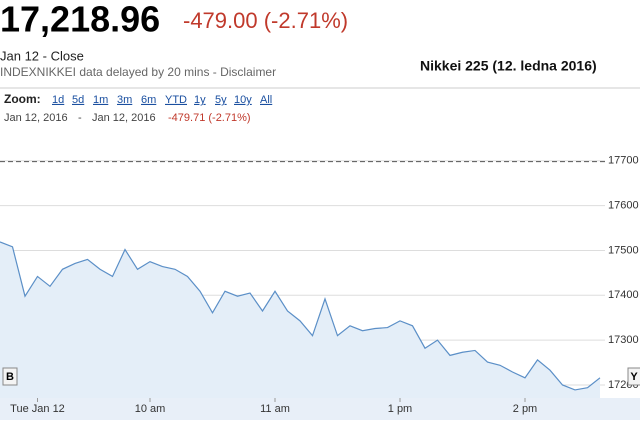 The image size is (640, 425). I want to click on x-tick-label: Tue Jan 12, so click(37, 409).